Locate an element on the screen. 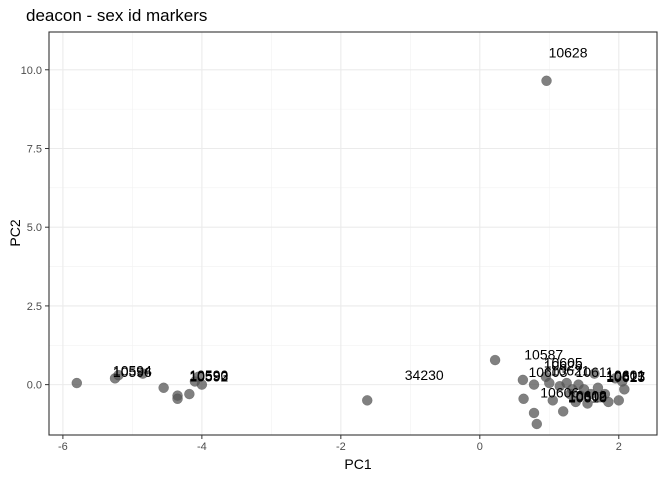  x-tick-label: -4 is located at coordinates (202, 447).